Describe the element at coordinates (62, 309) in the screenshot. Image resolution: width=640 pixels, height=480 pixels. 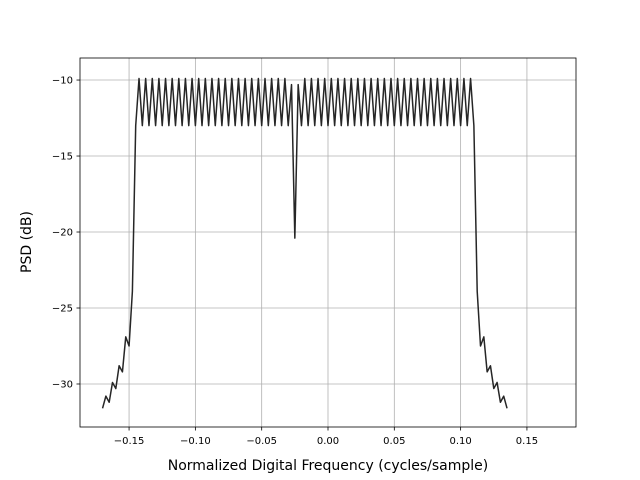
I see `y-tick-label: −25` at that location.